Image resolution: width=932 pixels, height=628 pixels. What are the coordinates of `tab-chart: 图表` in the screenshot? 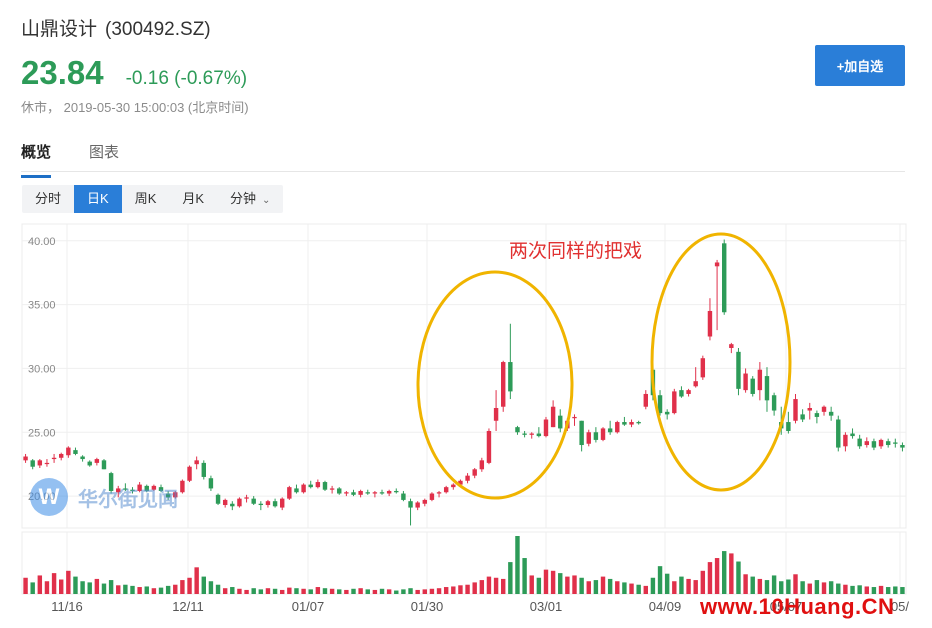 It's located at (104, 152).